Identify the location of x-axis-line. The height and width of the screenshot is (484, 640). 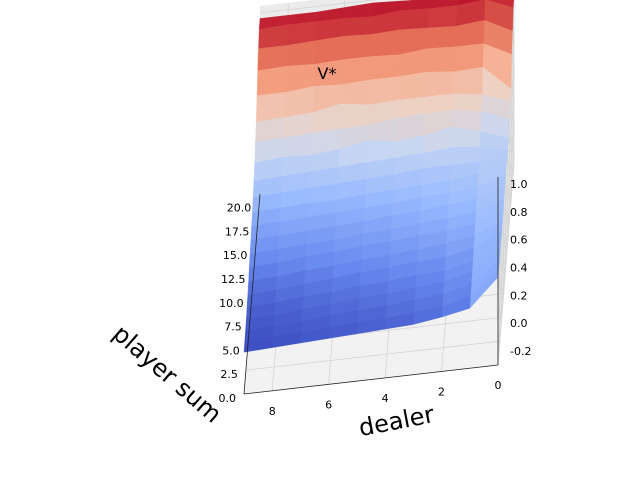
(371, 379).